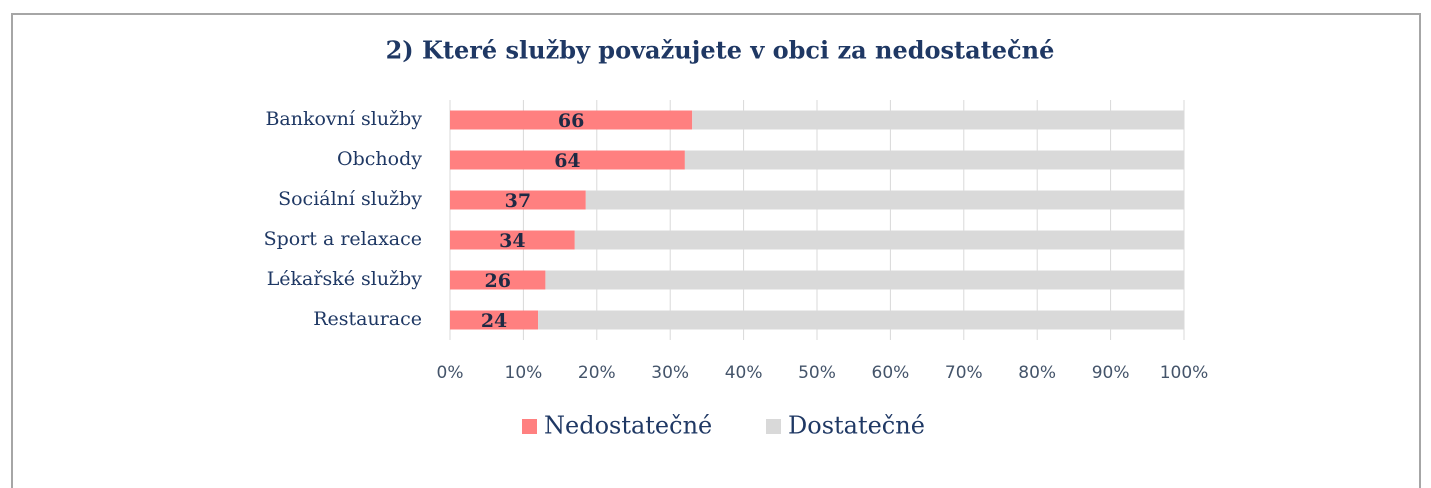  Describe the element at coordinates (345, 279) in the screenshot. I see `y-tick-label: Lékařské služby` at that location.